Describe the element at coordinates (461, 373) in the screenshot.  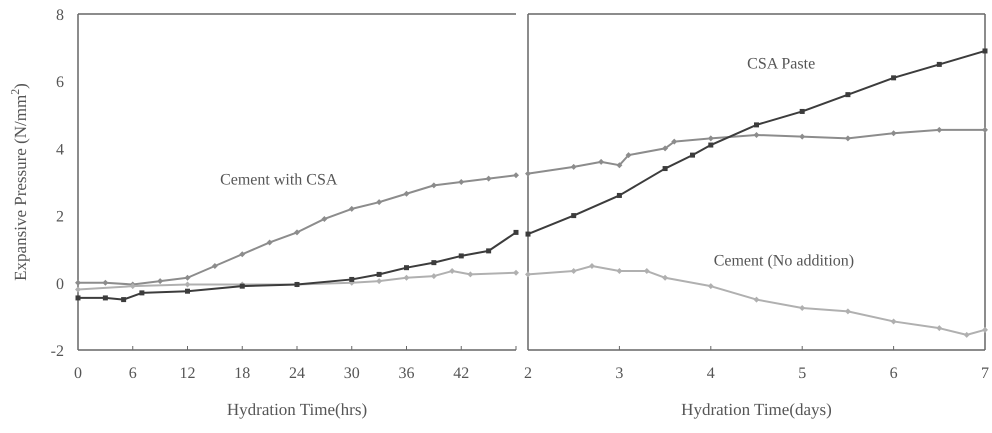
I see `x-tick-label: 42` at that location.